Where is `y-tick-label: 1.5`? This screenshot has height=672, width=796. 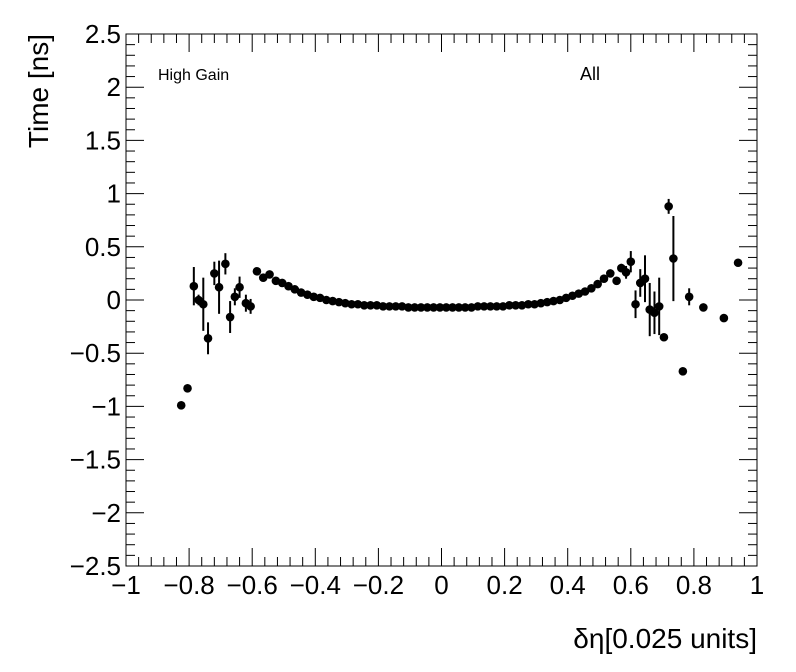
y-tick-label: 1.5 is located at coordinates (103, 140).